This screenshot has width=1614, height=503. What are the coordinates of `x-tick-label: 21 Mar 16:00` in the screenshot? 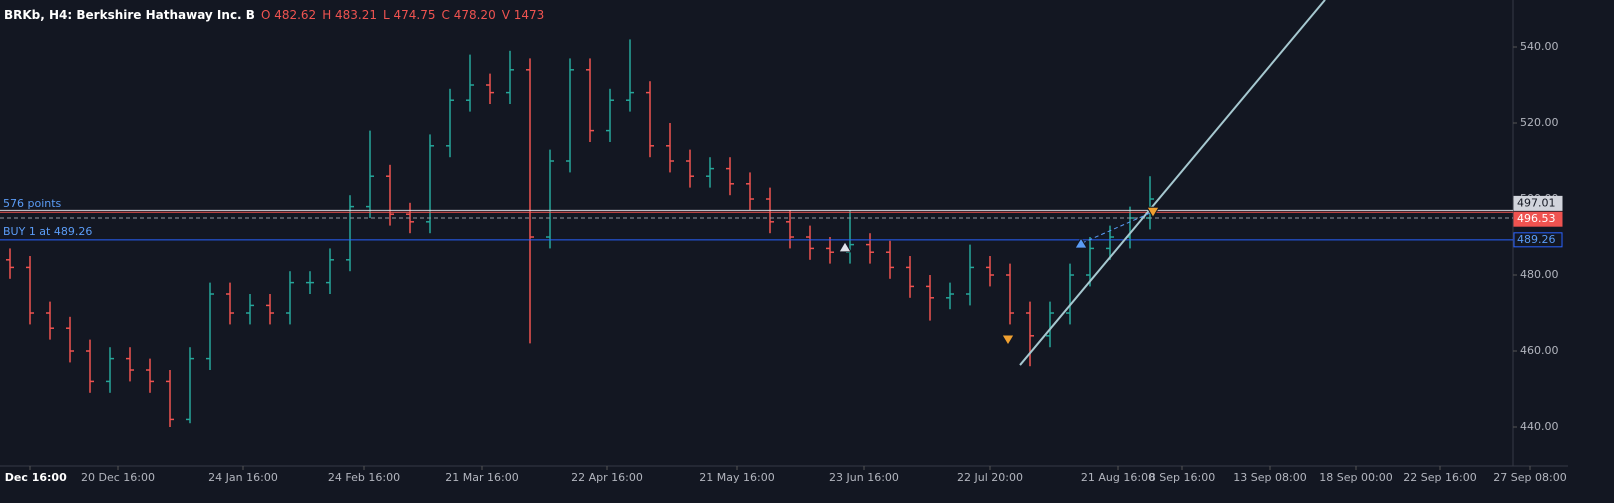 It's located at (481, 477).